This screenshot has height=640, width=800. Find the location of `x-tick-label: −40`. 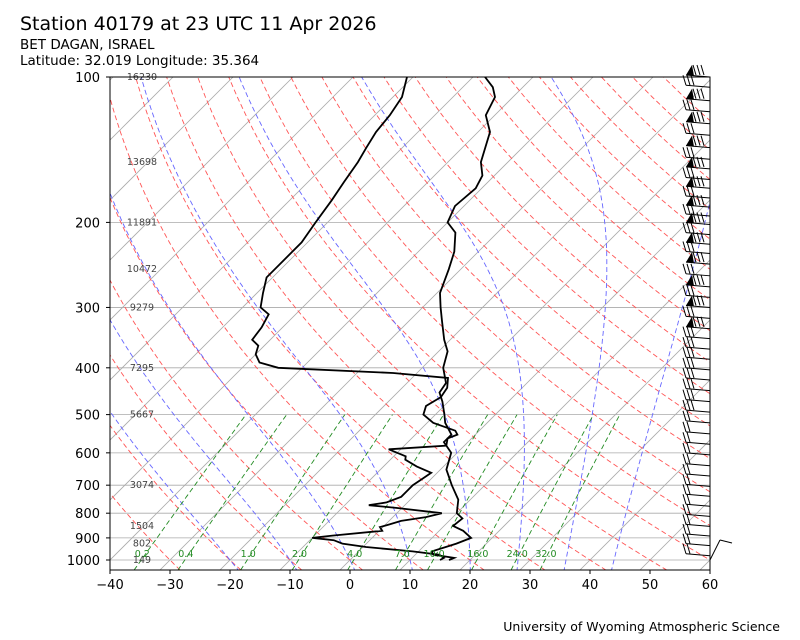

x-tick-label: −40 is located at coordinates (109, 585).